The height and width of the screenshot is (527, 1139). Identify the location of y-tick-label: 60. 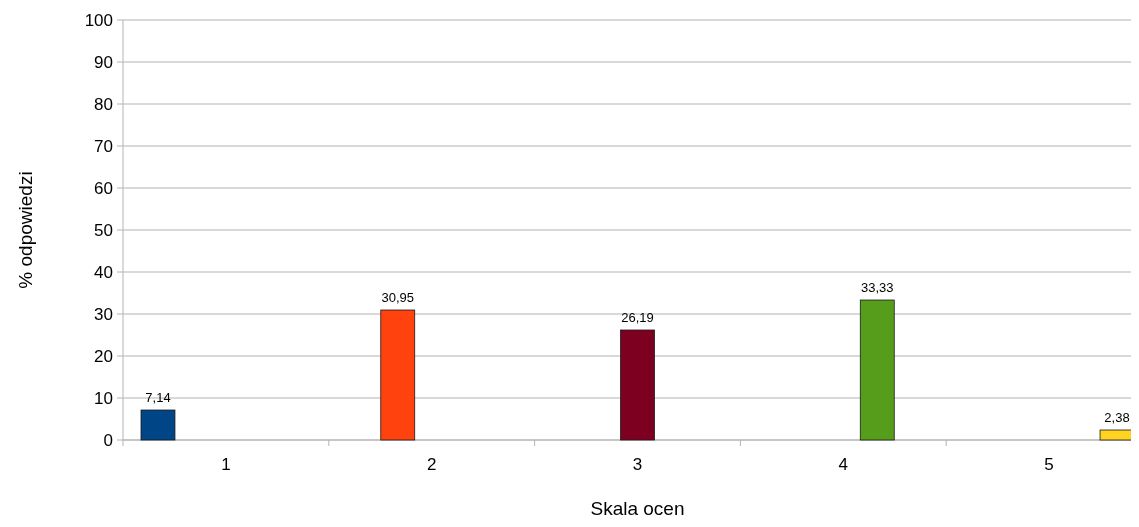
(103, 188).